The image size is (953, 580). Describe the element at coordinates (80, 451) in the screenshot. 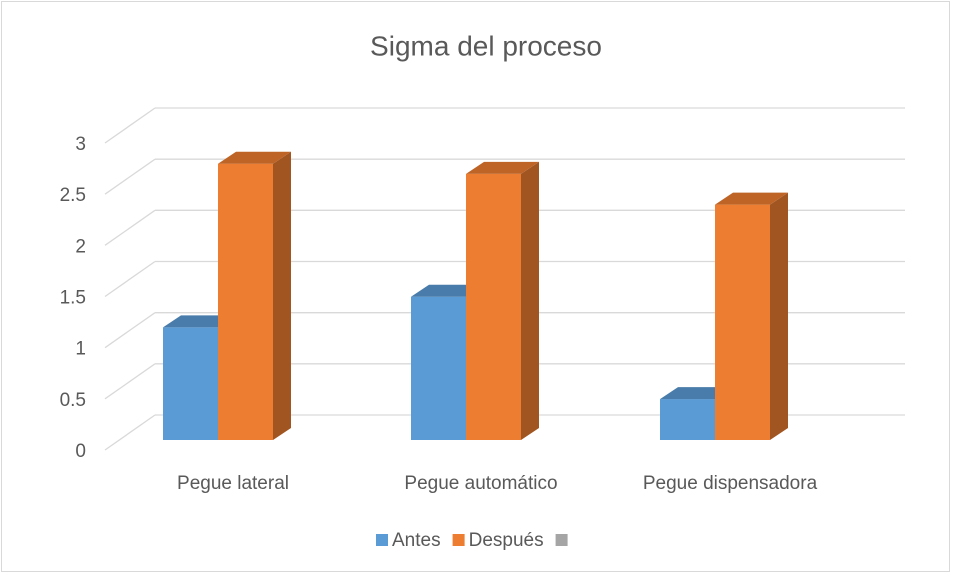

I see `y-tick-label: 0` at that location.